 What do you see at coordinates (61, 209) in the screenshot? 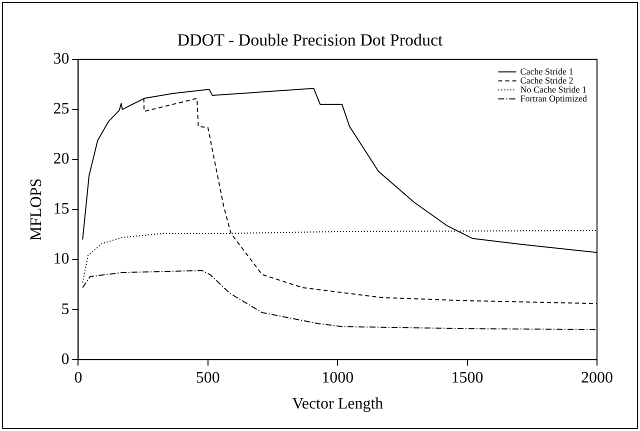
I see `y-tick-label: 15` at bounding box center [61, 209].